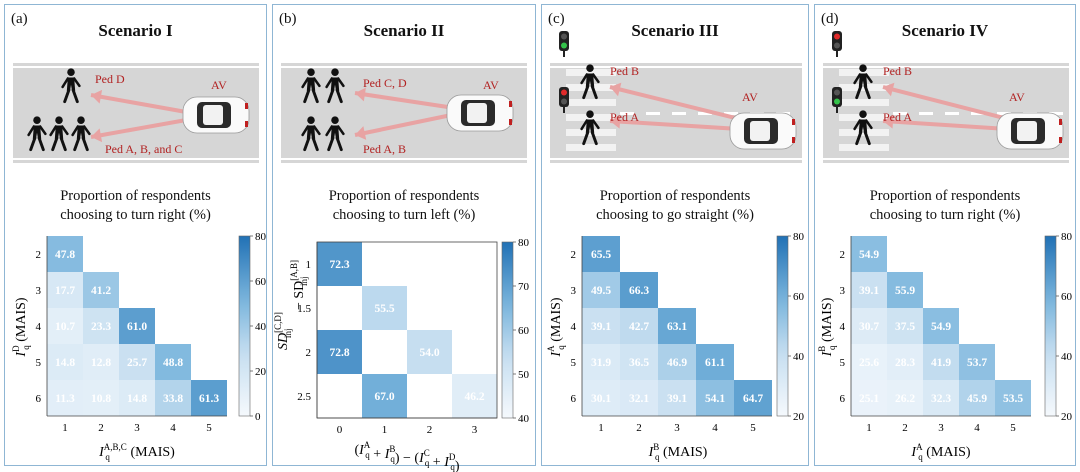  What do you see at coordinates (843, 255) in the screenshot?
I see `y-tick-label: 2` at bounding box center [843, 255].